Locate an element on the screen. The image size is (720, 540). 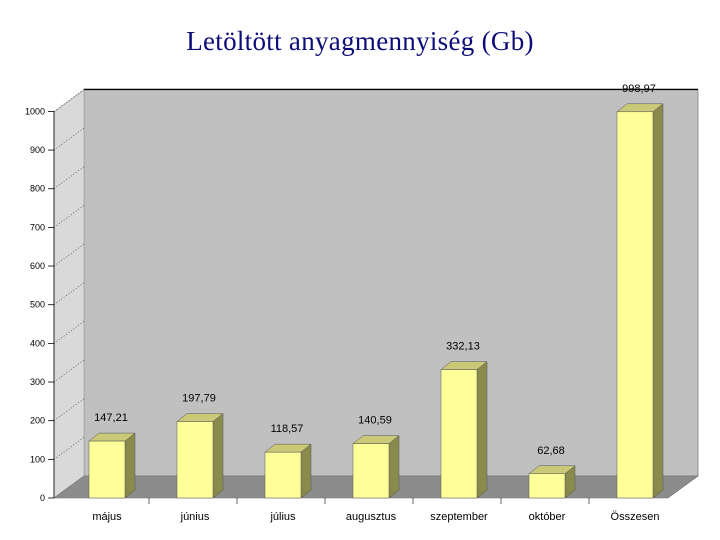
y-tick-label: 1000 is located at coordinates (35, 111).